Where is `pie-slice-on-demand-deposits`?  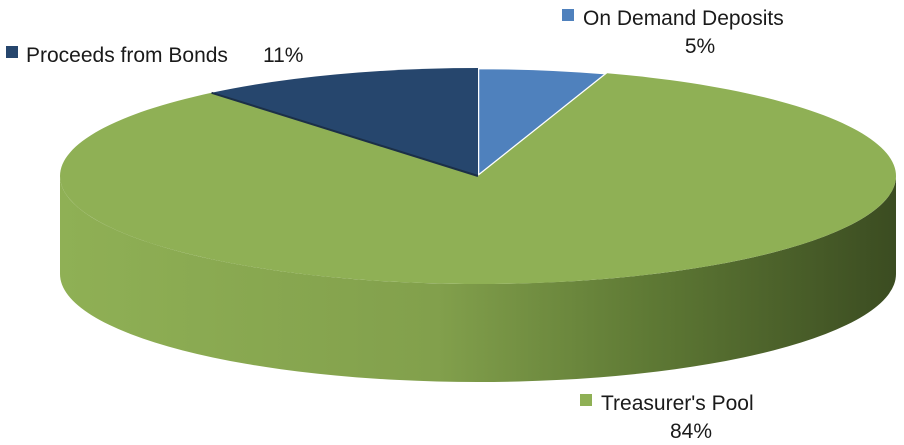 pie-slice-on-demand-deposits is located at coordinates (542, 122).